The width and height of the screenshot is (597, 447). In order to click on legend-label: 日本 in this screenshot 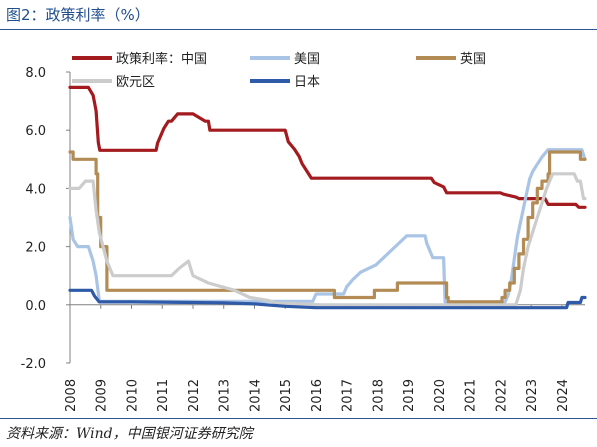, I will do `click(307, 82)`.